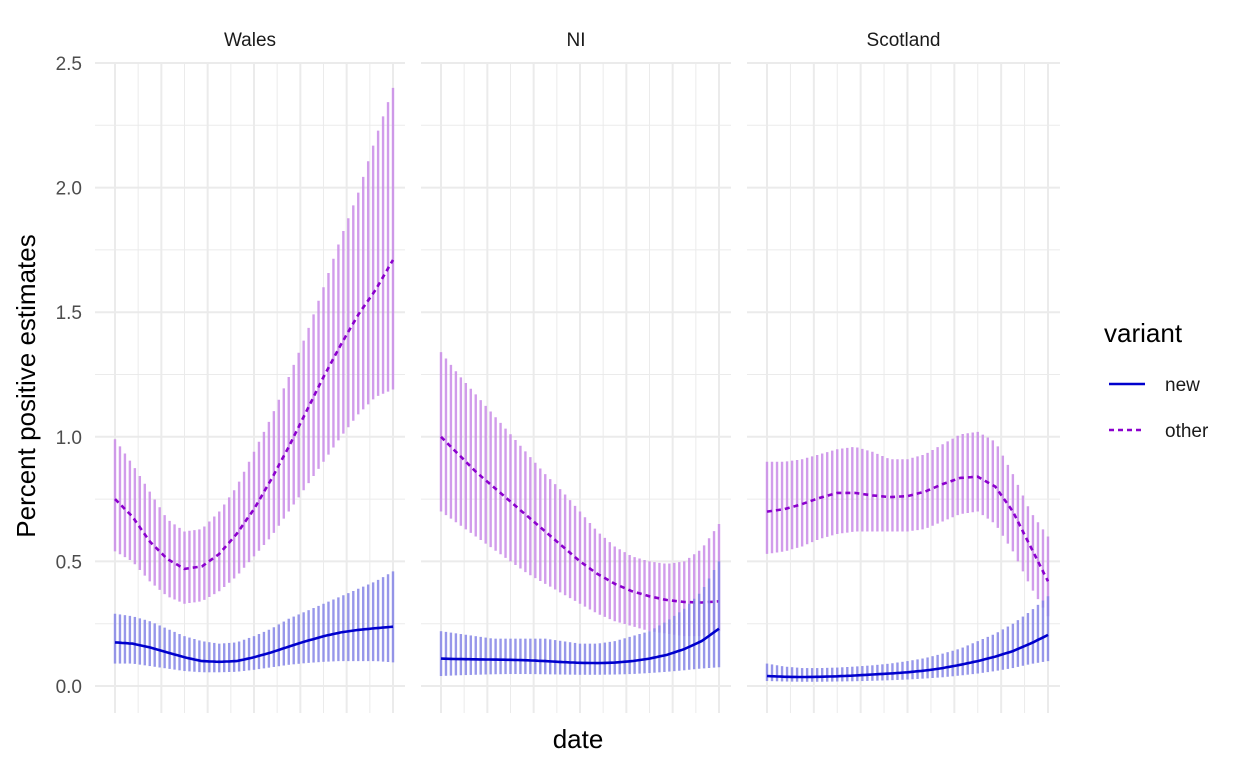  What do you see at coordinates (69, 438) in the screenshot?
I see `y-tick-label: 1.0` at bounding box center [69, 438].